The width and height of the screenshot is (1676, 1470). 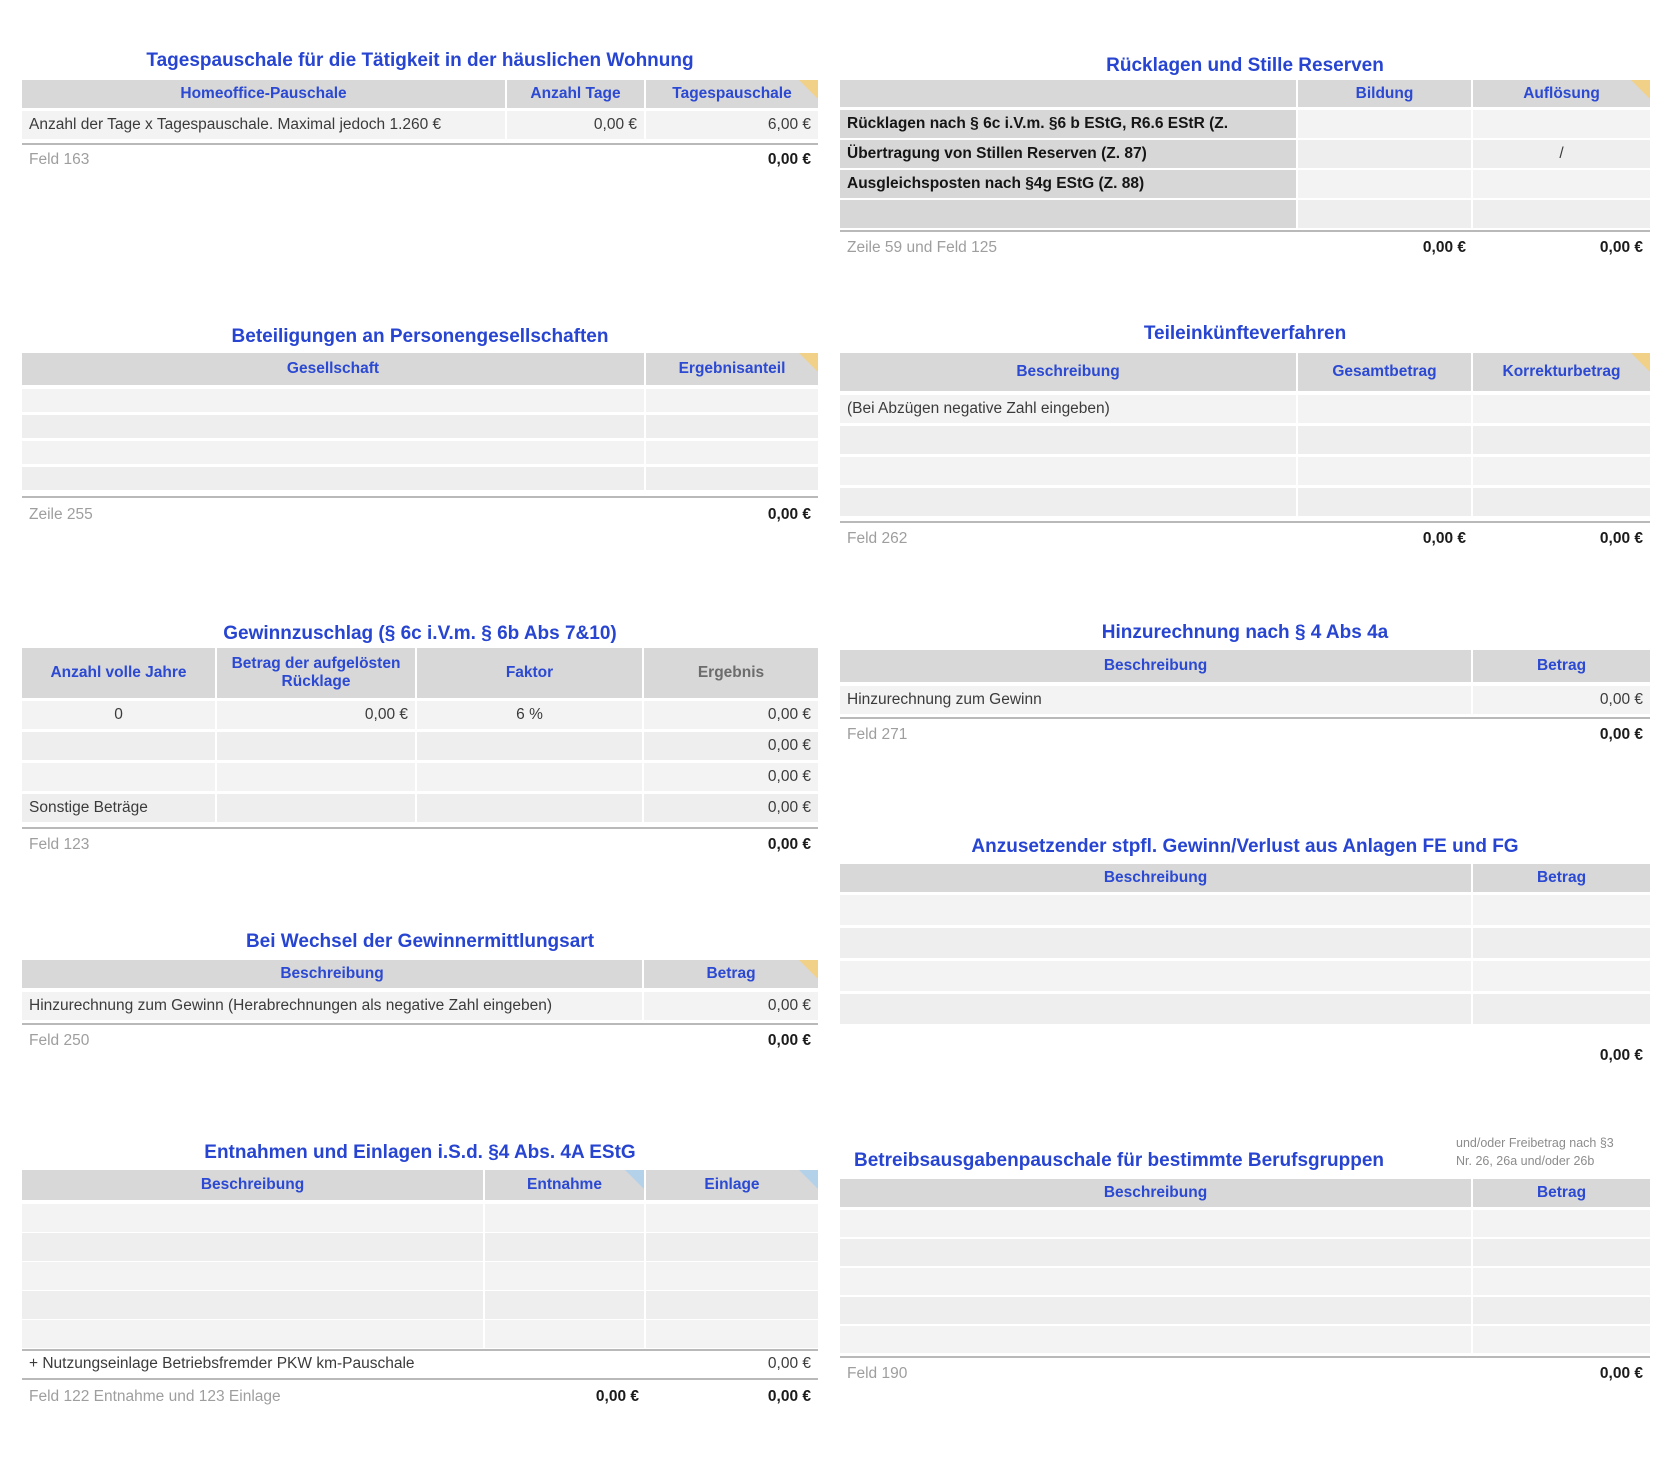 I want to click on label-cell: Ausgleichsposten nach §4g EStG (Z. 88), so click(x=1069, y=184).